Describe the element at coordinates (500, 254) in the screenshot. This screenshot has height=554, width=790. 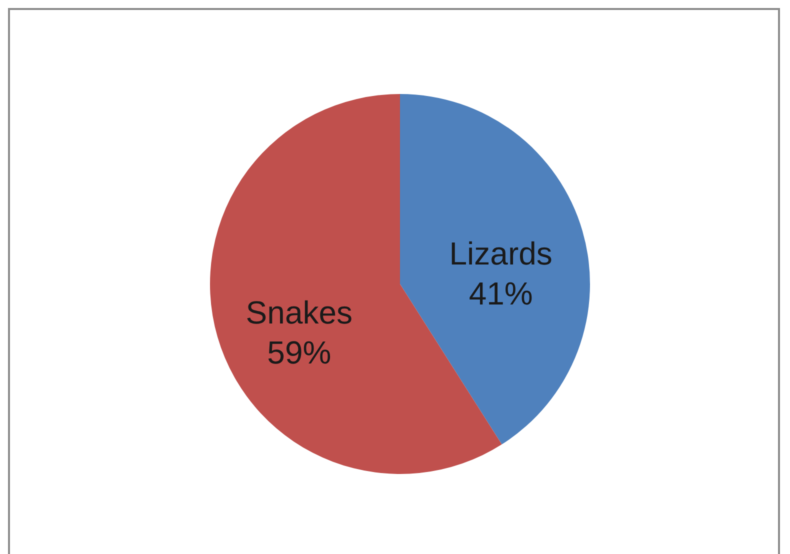
I see `slice-label: Lizards` at that location.